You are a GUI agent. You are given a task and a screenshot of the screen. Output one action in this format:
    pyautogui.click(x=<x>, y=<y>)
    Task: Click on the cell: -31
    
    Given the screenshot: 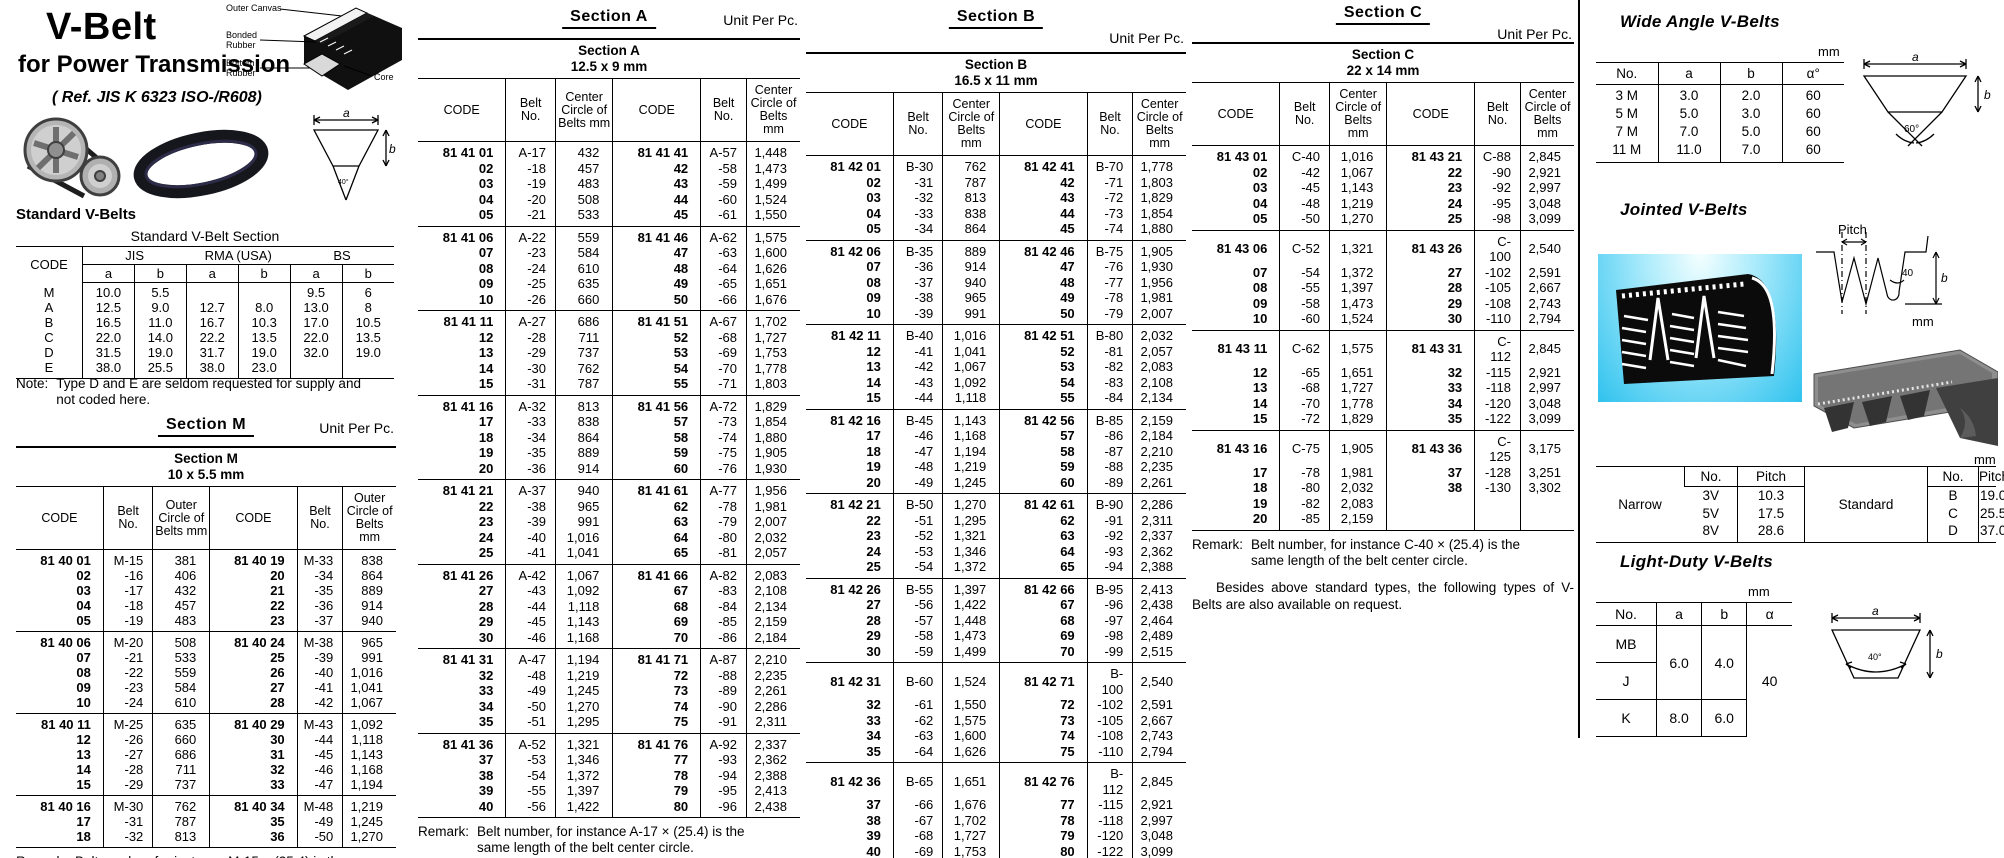 What is the action you would take?
    pyautogui.click(x=917, y=182)
    